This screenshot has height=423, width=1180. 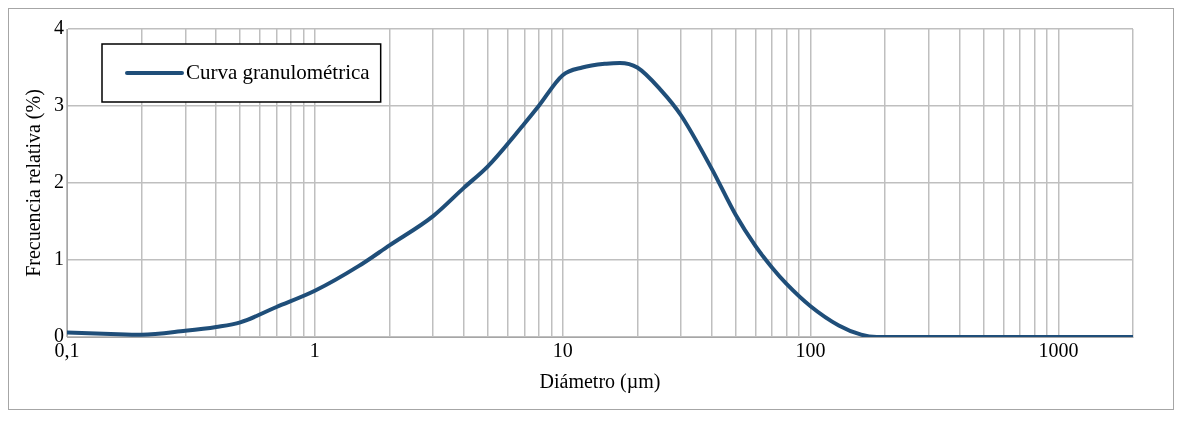 What do you see at coordinates (1058, 350) in the screenshot?
I see `x-tick-label: 1000` at bounding box center [1058, 350].